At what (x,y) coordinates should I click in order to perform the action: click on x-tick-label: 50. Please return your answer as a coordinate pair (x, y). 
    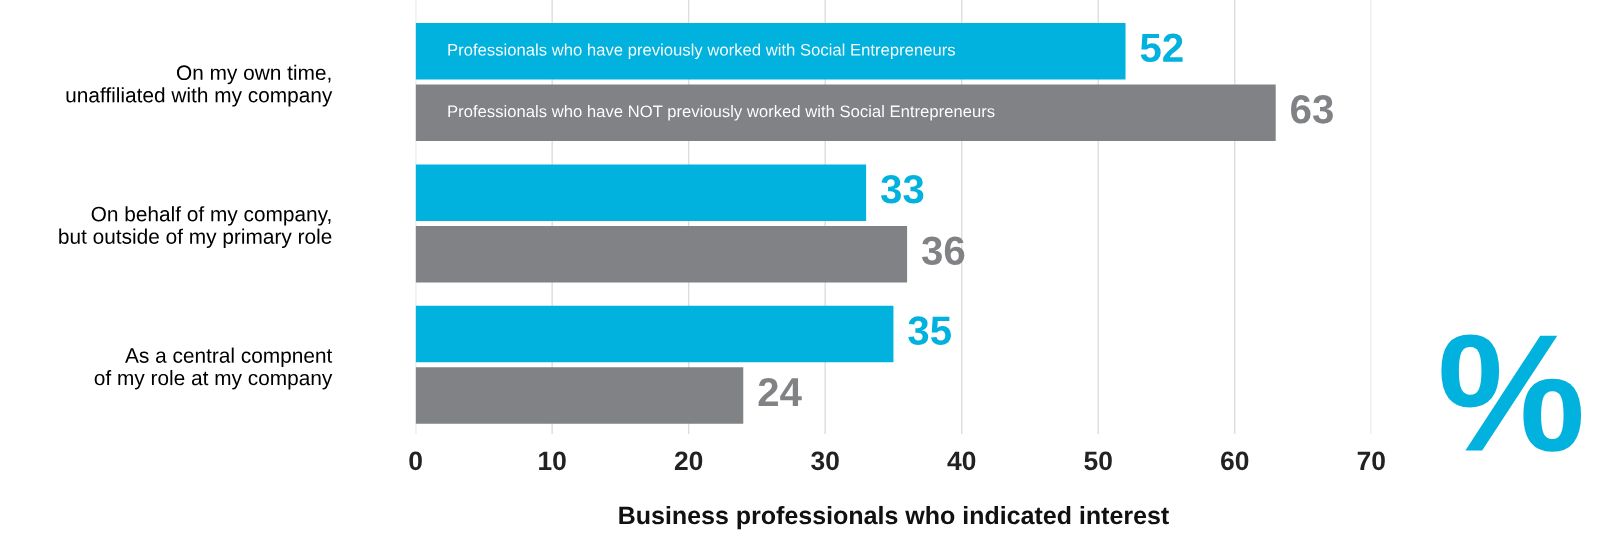
    Looking at the image, I should click on (1098, 461).